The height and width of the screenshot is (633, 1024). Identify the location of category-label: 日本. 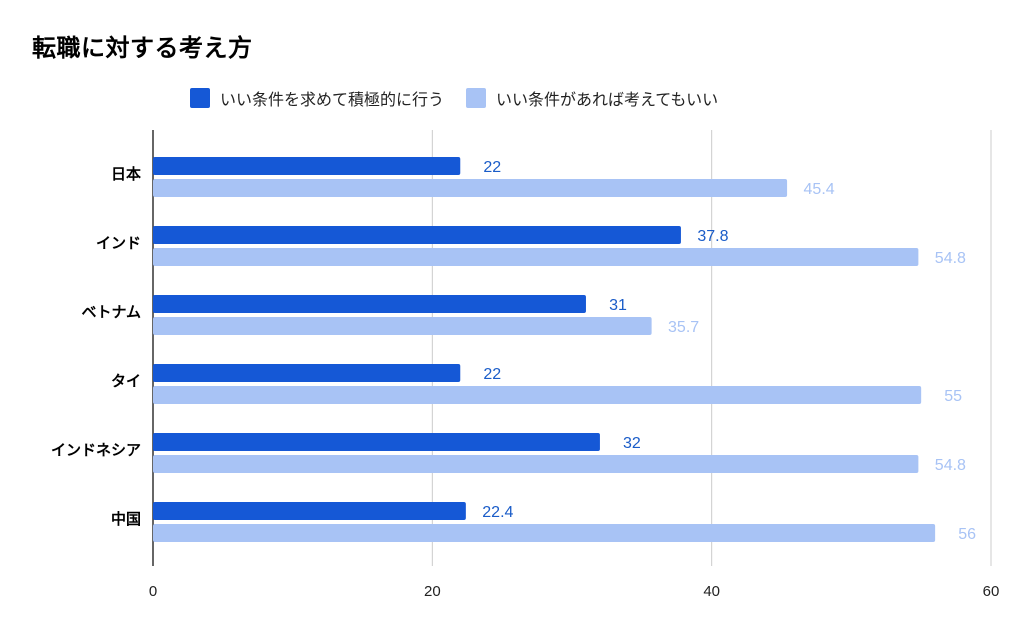
(126, 174).